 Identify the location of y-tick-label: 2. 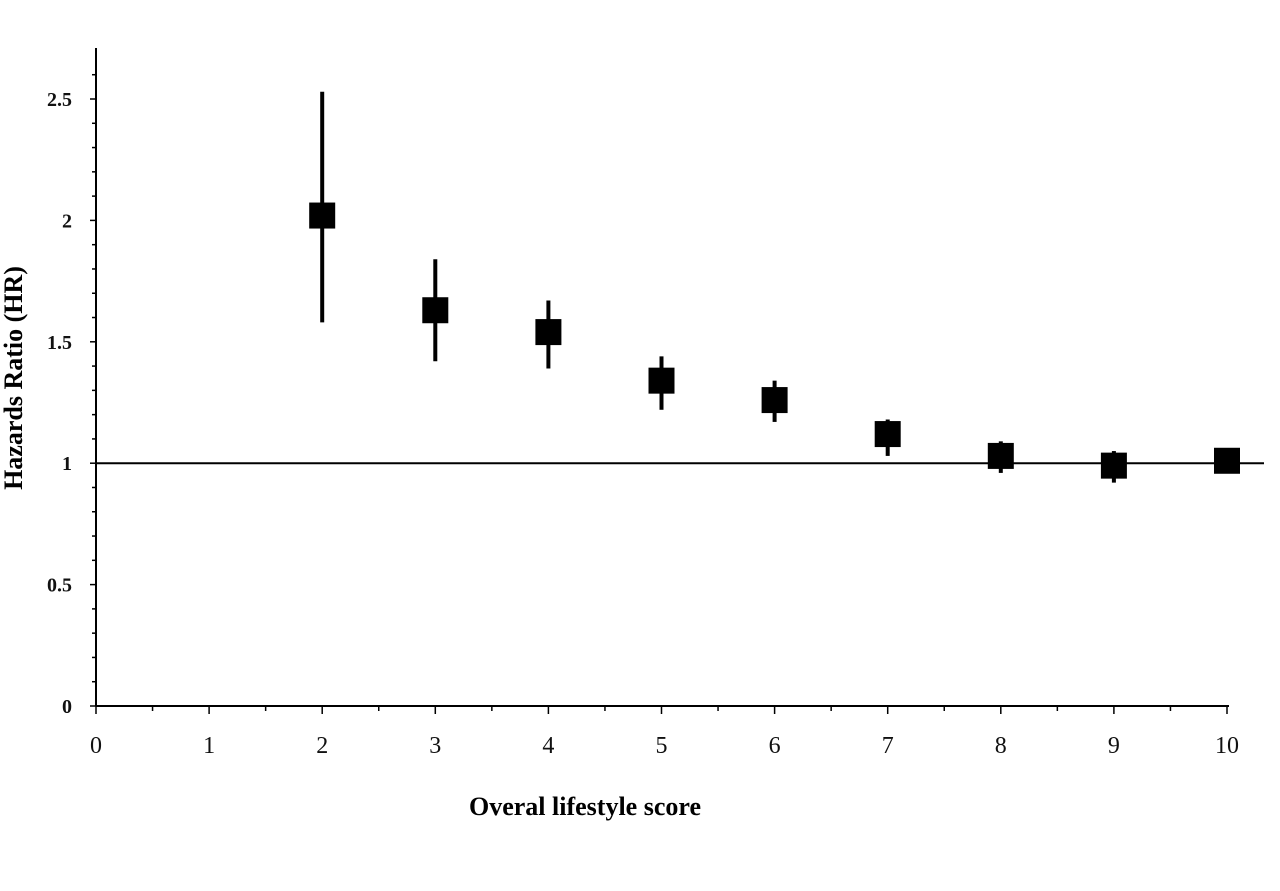
(67, 221).